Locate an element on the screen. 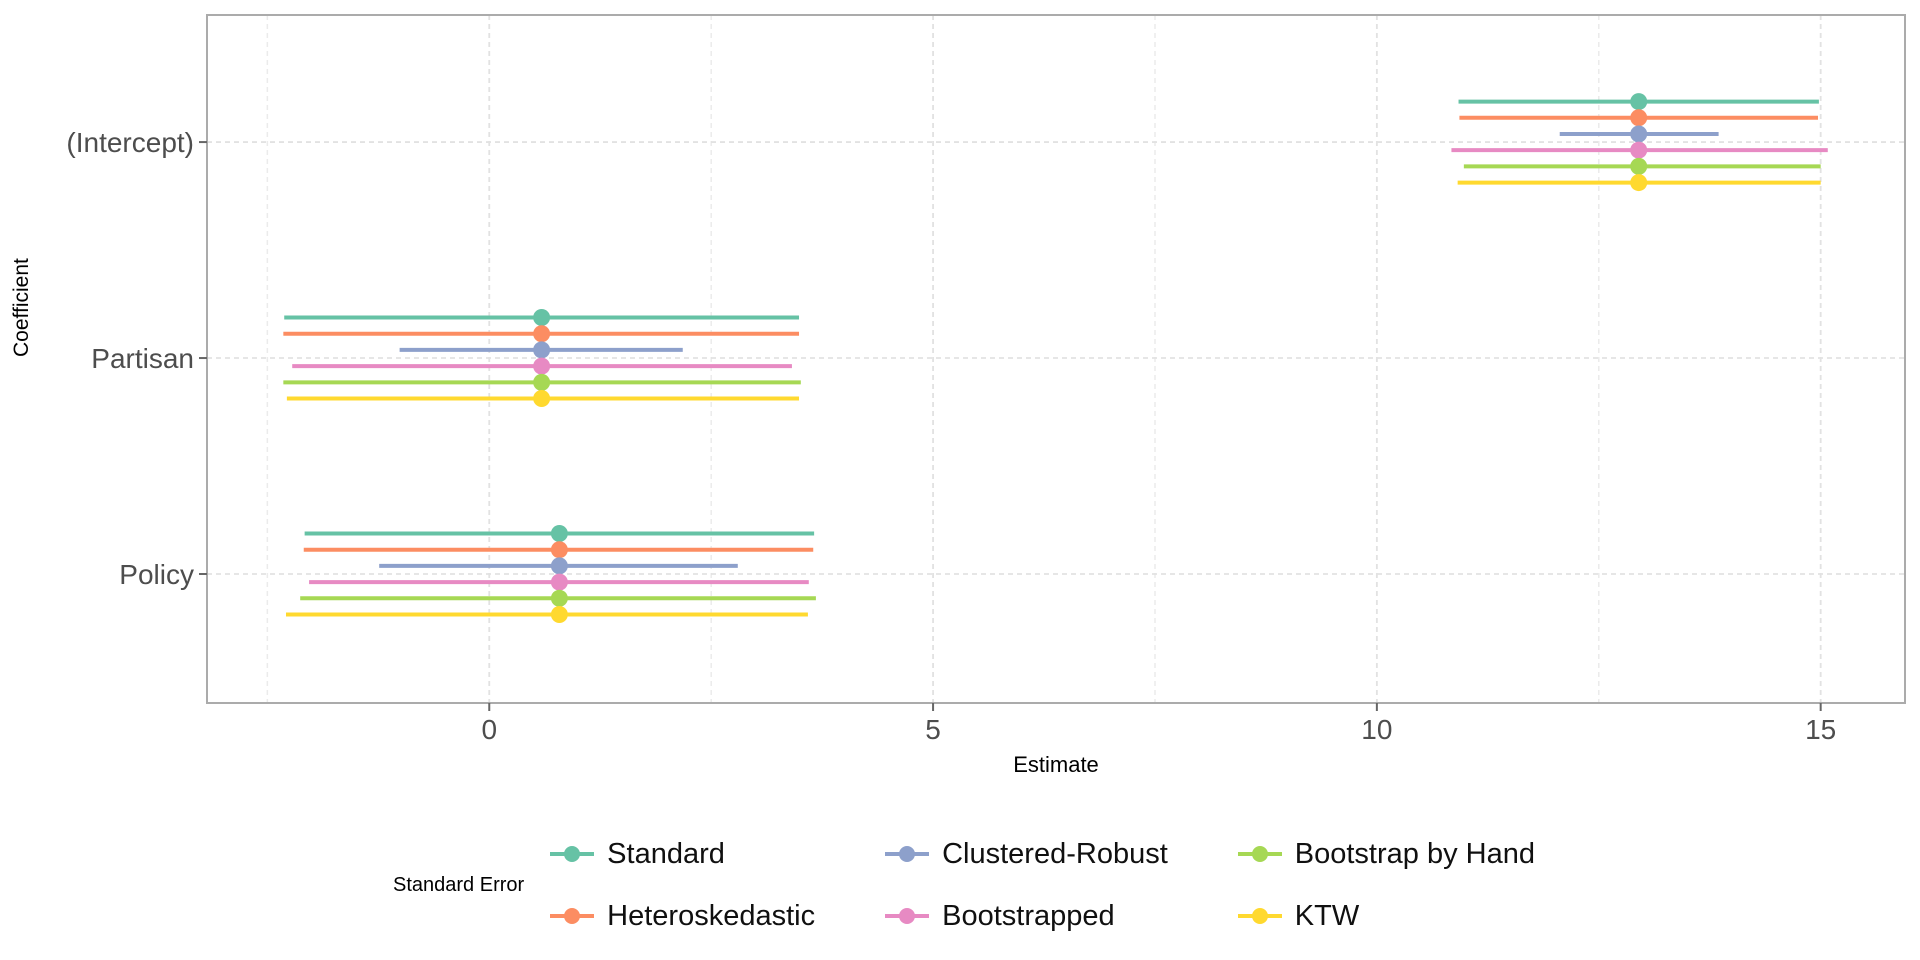 This screenshot has height=960, width=1920. legend-label: Bootstrapped is located at coordinates (1028, 915).